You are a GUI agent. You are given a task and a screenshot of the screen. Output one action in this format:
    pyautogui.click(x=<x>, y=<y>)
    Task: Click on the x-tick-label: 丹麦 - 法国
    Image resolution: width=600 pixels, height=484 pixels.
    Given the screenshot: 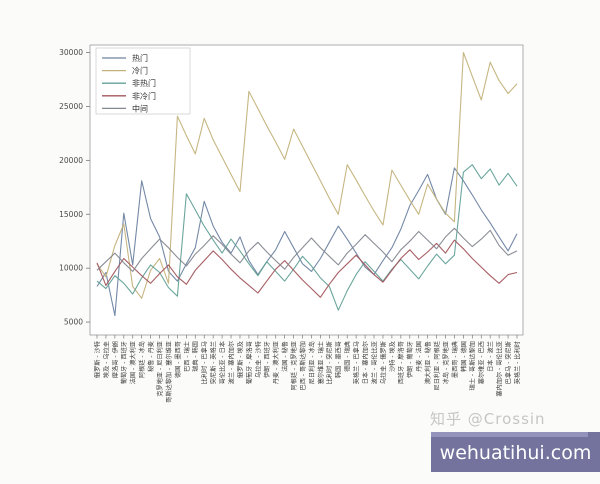 What is the action you would take?
    pyautogui.click(x=419, y=356)
    